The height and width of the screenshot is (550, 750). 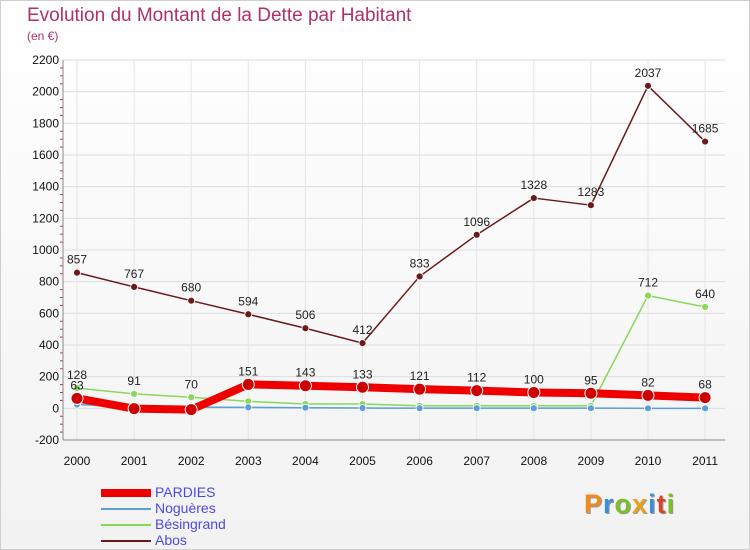 What do you see at coordinates (648, 73) in the screenshot?
I see `data-label: 2037` at bounding box center [648, 73].